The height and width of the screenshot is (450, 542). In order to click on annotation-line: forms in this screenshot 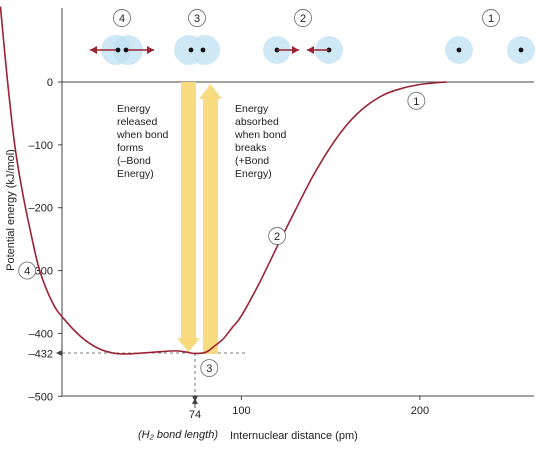, I will do `click(130, 148)`.